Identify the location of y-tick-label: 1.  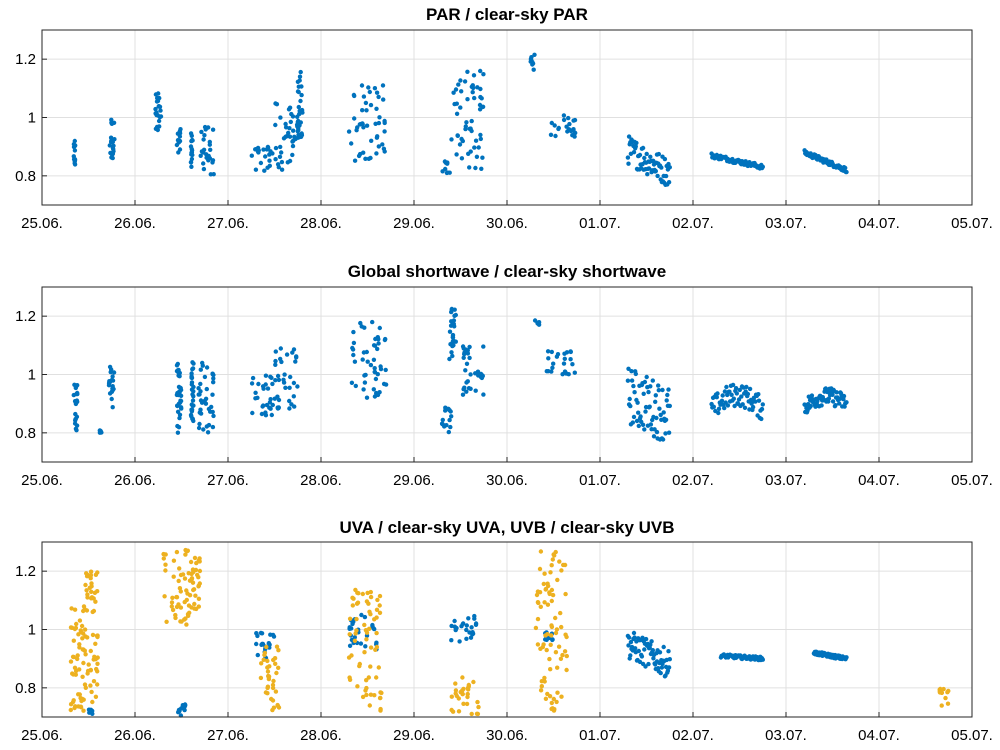
(32, 375).